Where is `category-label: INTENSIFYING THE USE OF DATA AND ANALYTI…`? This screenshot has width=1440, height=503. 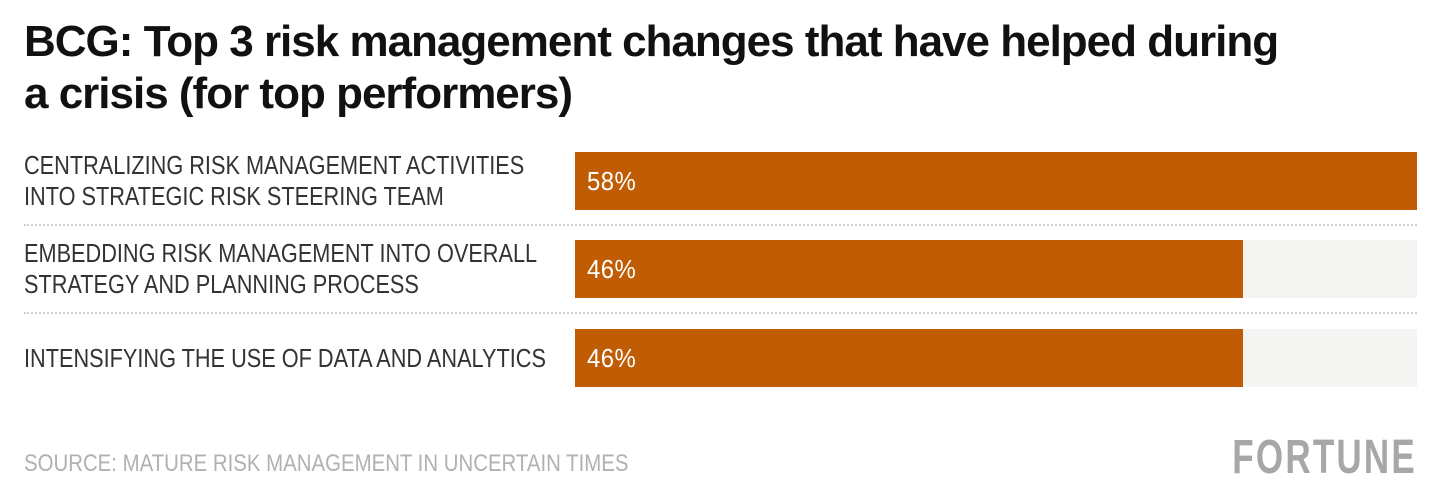
category-label: INTENSIFYING THE USE OF DATA AND ANALYTI… is located at coordinates (285, 357).